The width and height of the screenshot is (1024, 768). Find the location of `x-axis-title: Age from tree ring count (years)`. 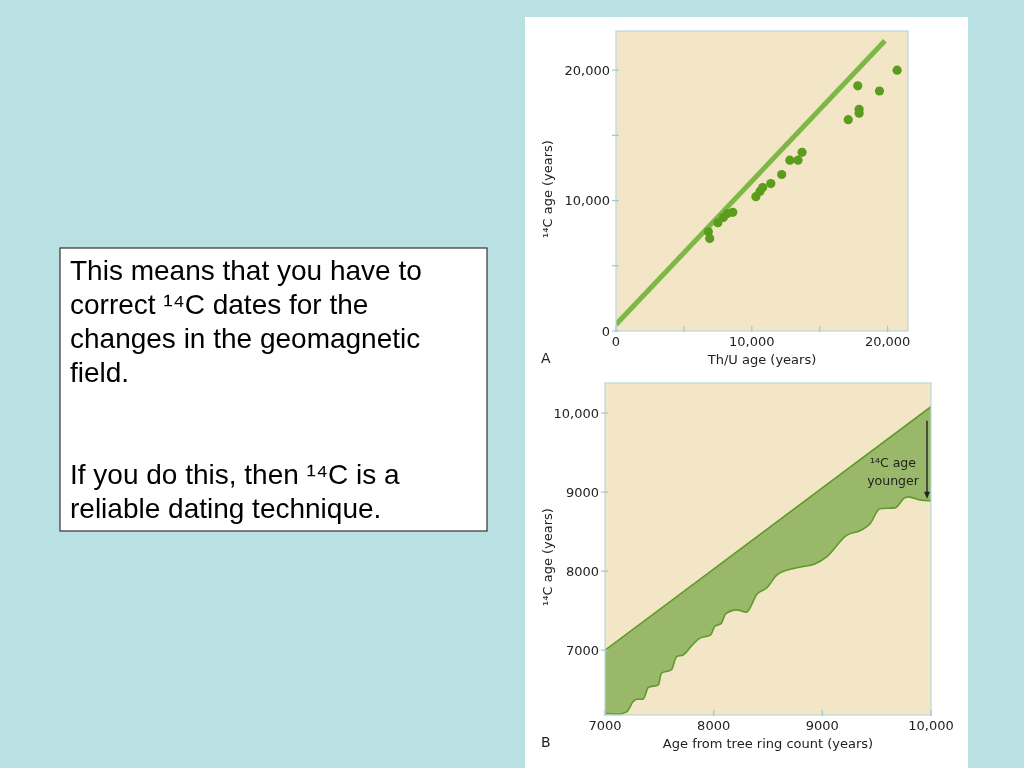

x-axis-title: Age from tree ring count (years) is located at coordinates (768, 743).